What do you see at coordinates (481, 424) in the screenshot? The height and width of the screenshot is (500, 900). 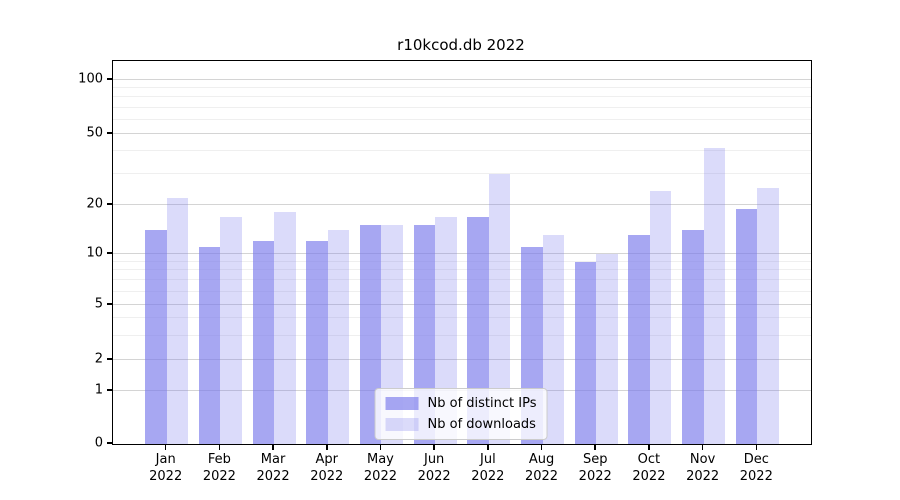 I see `legend-label-downloads: Nb of downloads` at bounding box center [481, 424].